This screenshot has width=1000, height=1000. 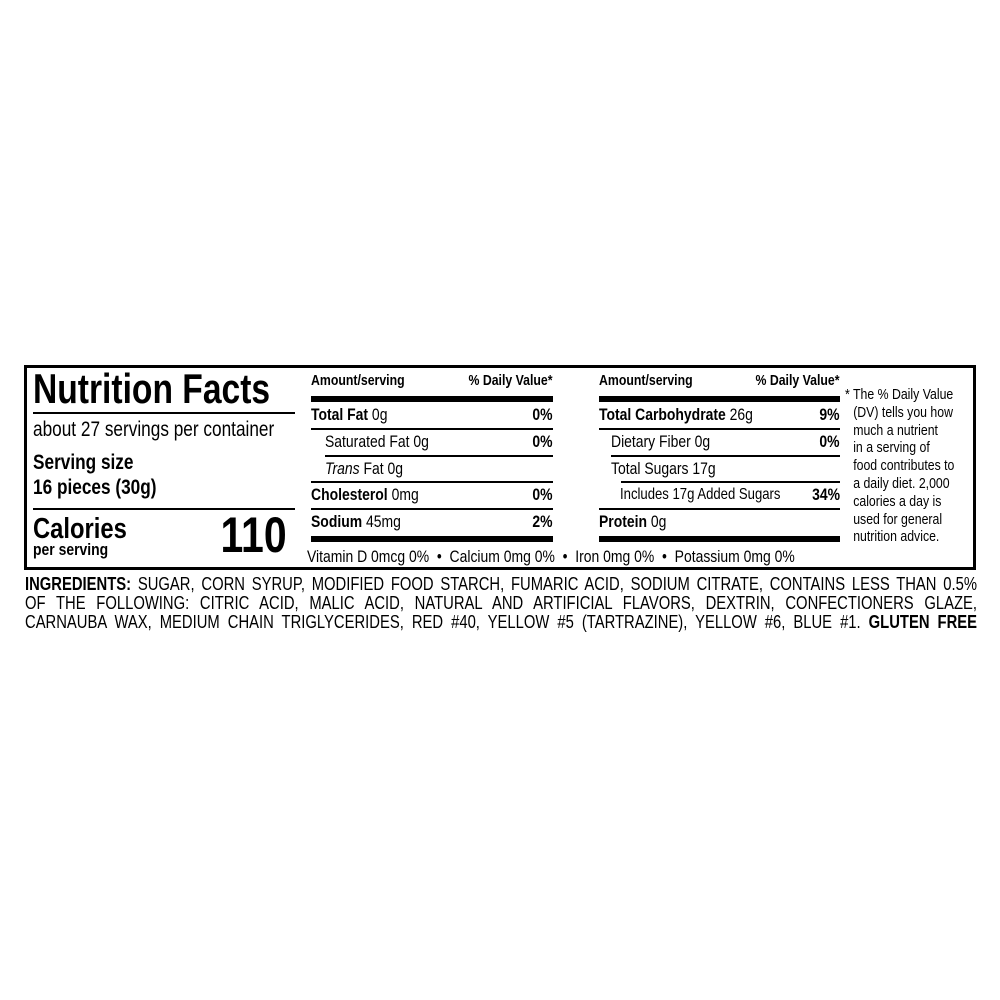 What do you see at coordinates (676, 414) in the screenshot?
I see `nutrient-total-carbohydrate: Total Carbohydrate 26g` at bounding box center [676, 414].